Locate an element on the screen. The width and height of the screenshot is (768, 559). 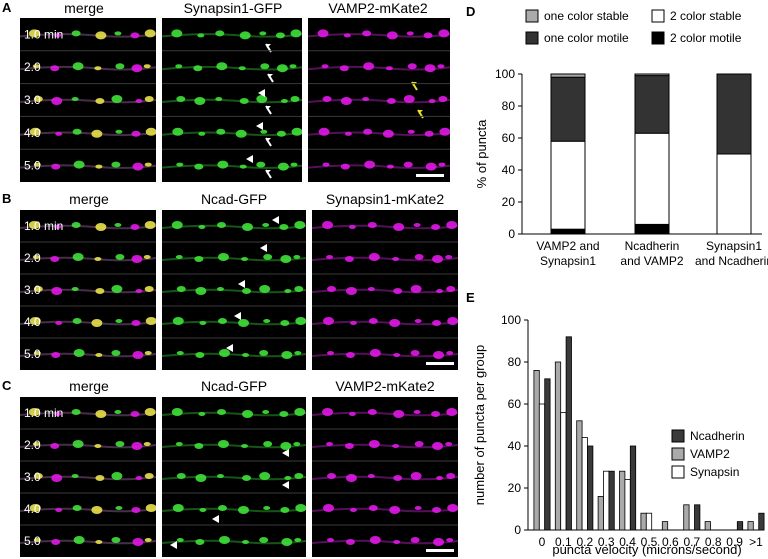
panel-a-title-vamp2-mkate2: VAMP2-mKate2 is located at coordinates (378, 8).